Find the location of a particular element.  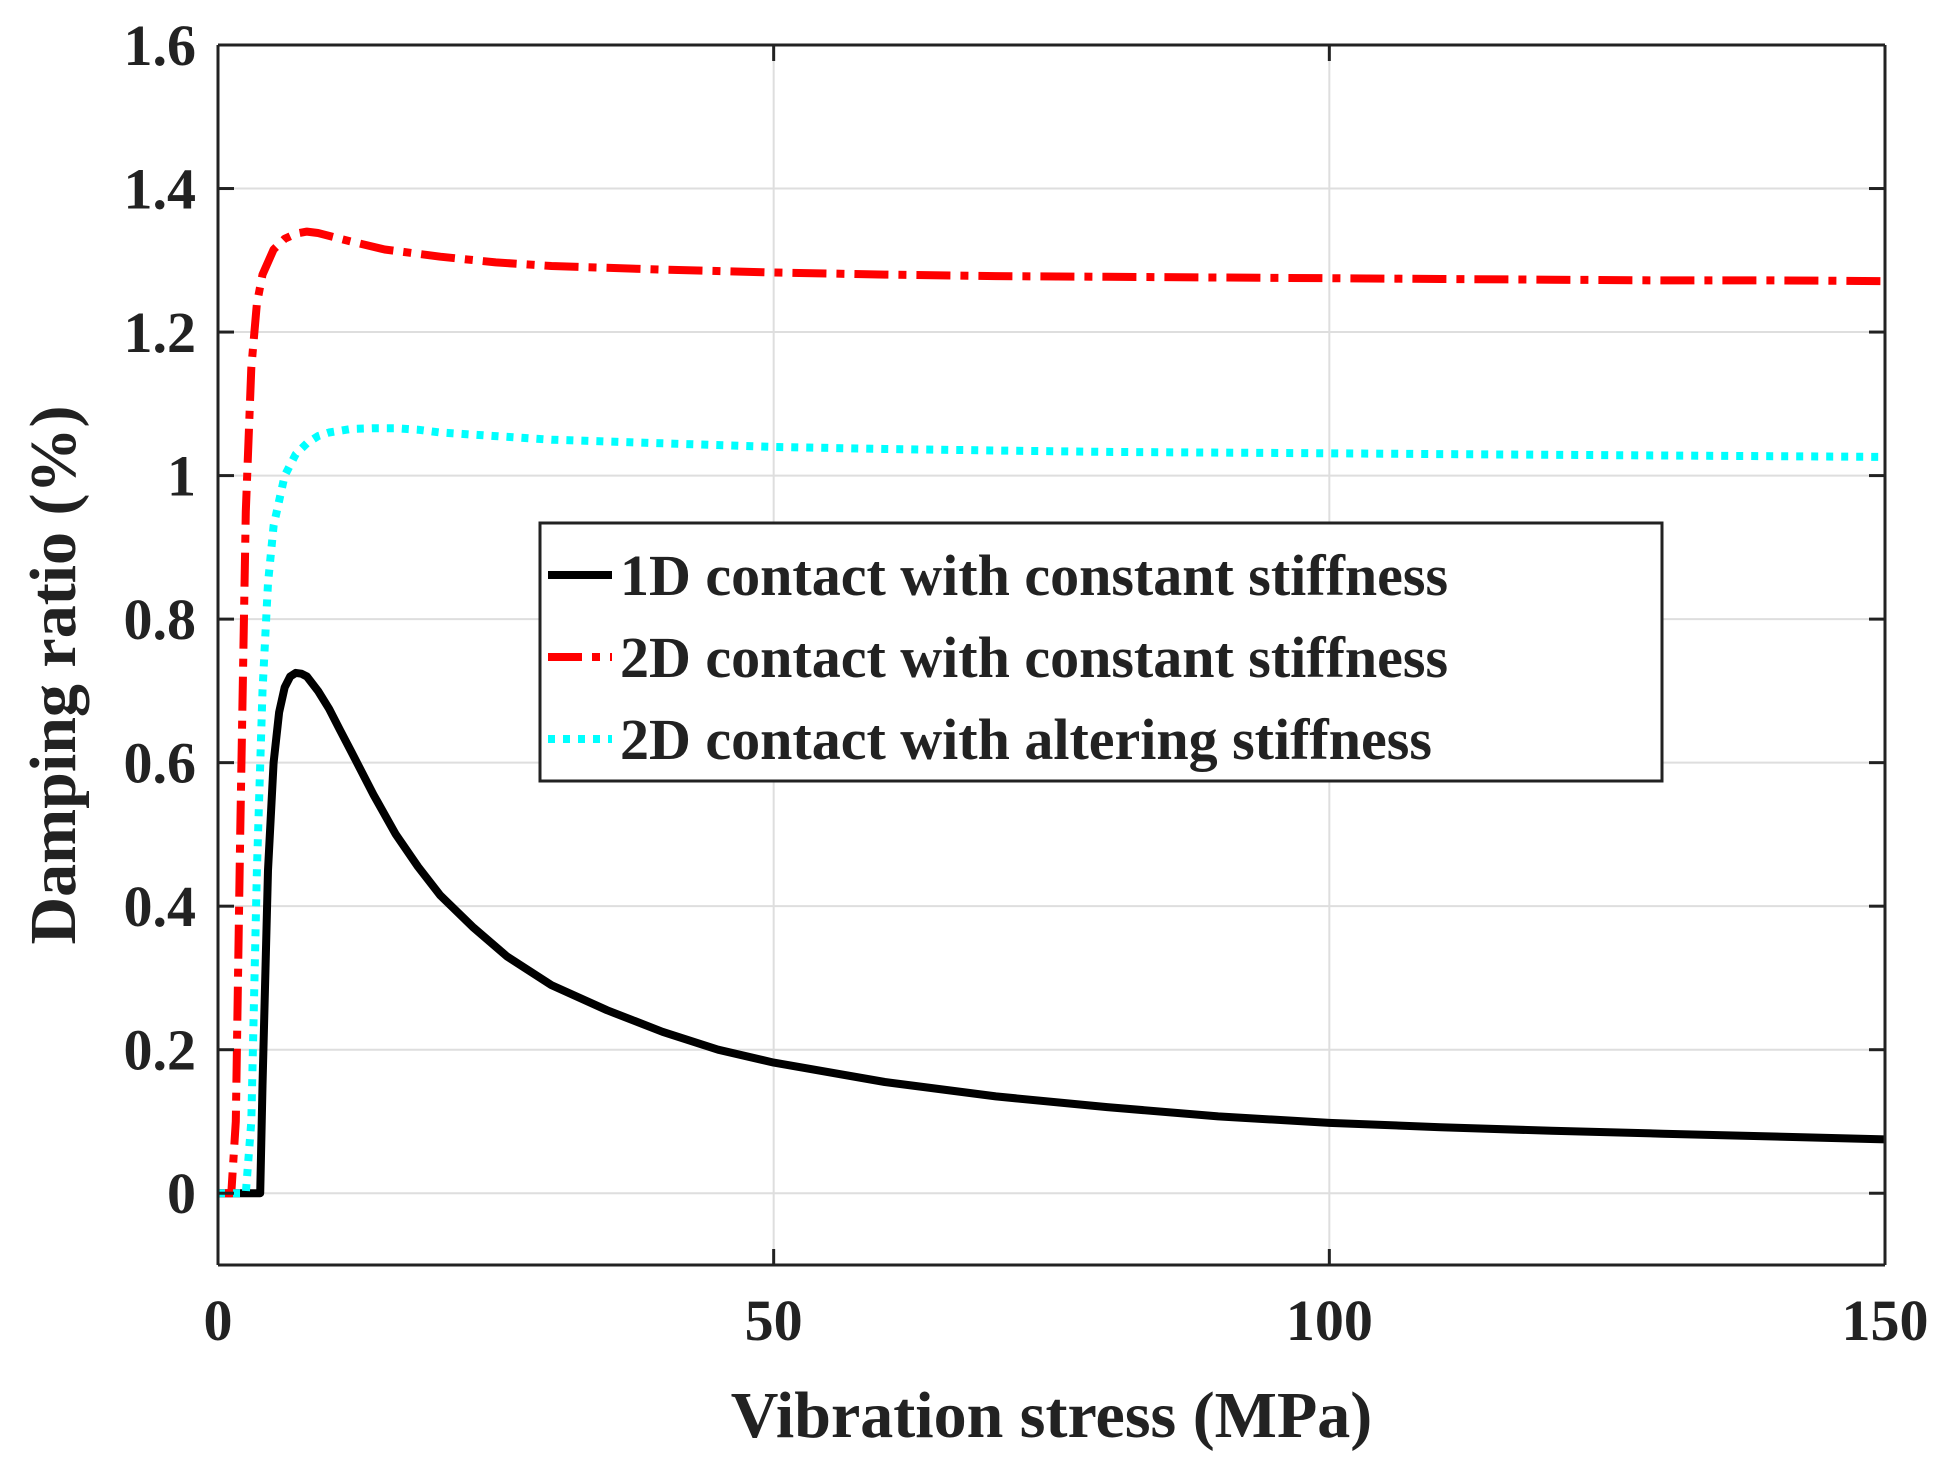

y-tick-label: 0.2 is located at coordinates (160, 1050).